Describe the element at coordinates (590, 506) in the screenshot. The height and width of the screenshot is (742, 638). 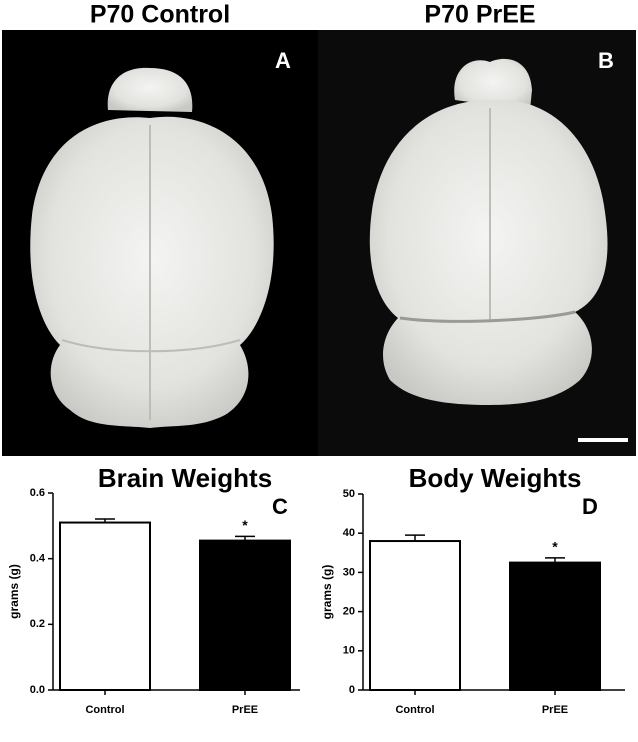
I see `panel-letter: D` at that location.